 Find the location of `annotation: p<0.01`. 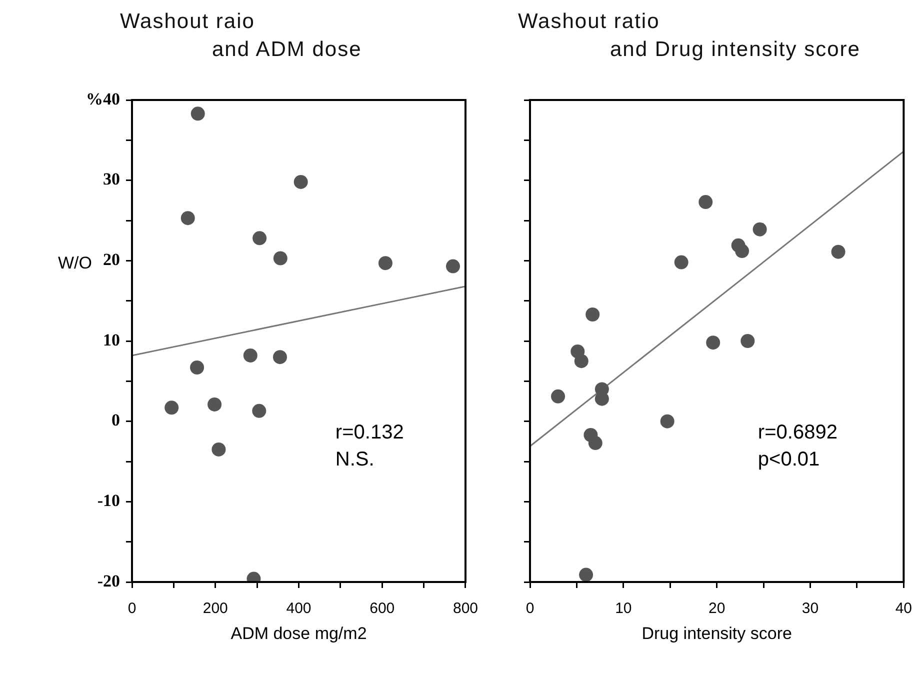

annotation: p<0.01 is located at coordinates (789, 459).